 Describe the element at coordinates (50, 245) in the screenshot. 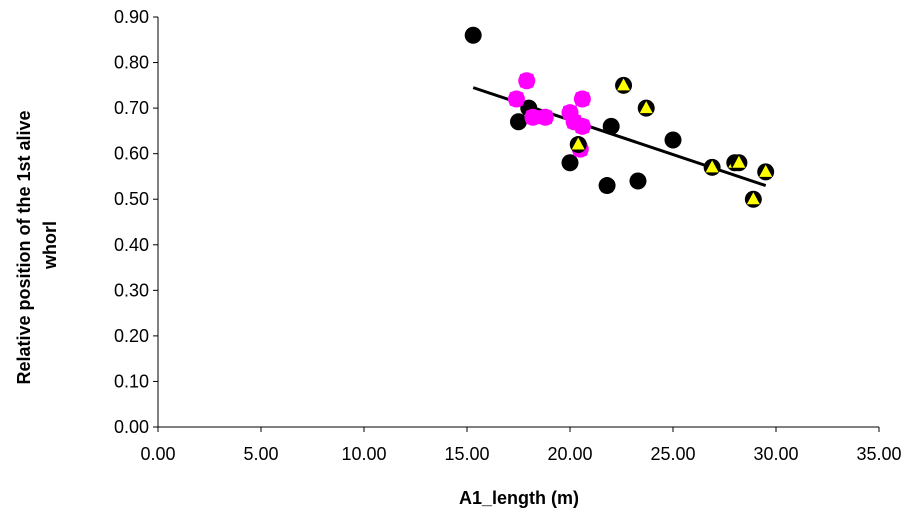

I see `y-axis-title-line-2: whorl` at that location.